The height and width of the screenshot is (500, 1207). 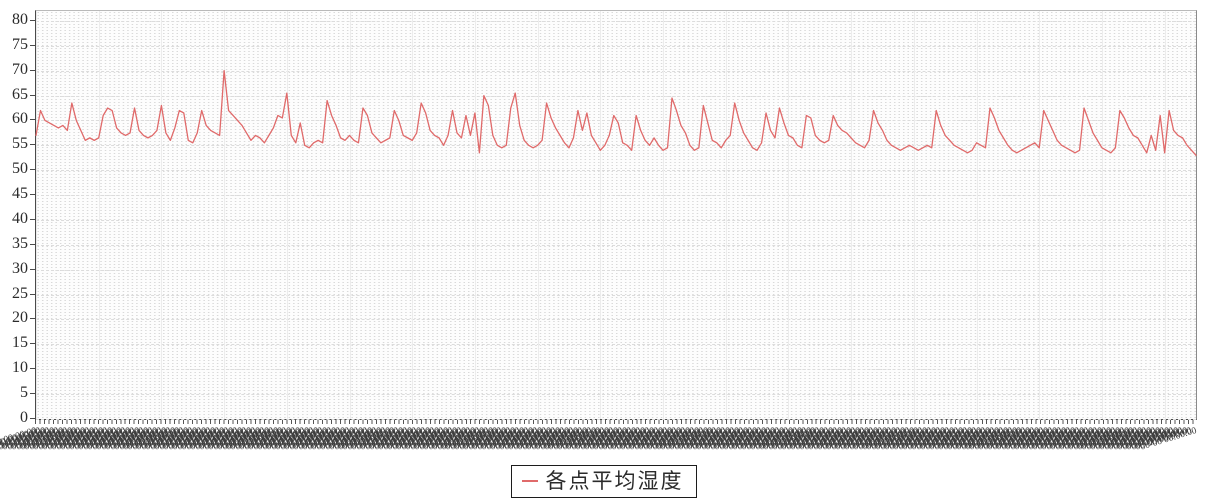 What do you see at coordinates (20, 69) in the screenshot?
I see `y-tick-label: 70` at bounding box center [20, 69].